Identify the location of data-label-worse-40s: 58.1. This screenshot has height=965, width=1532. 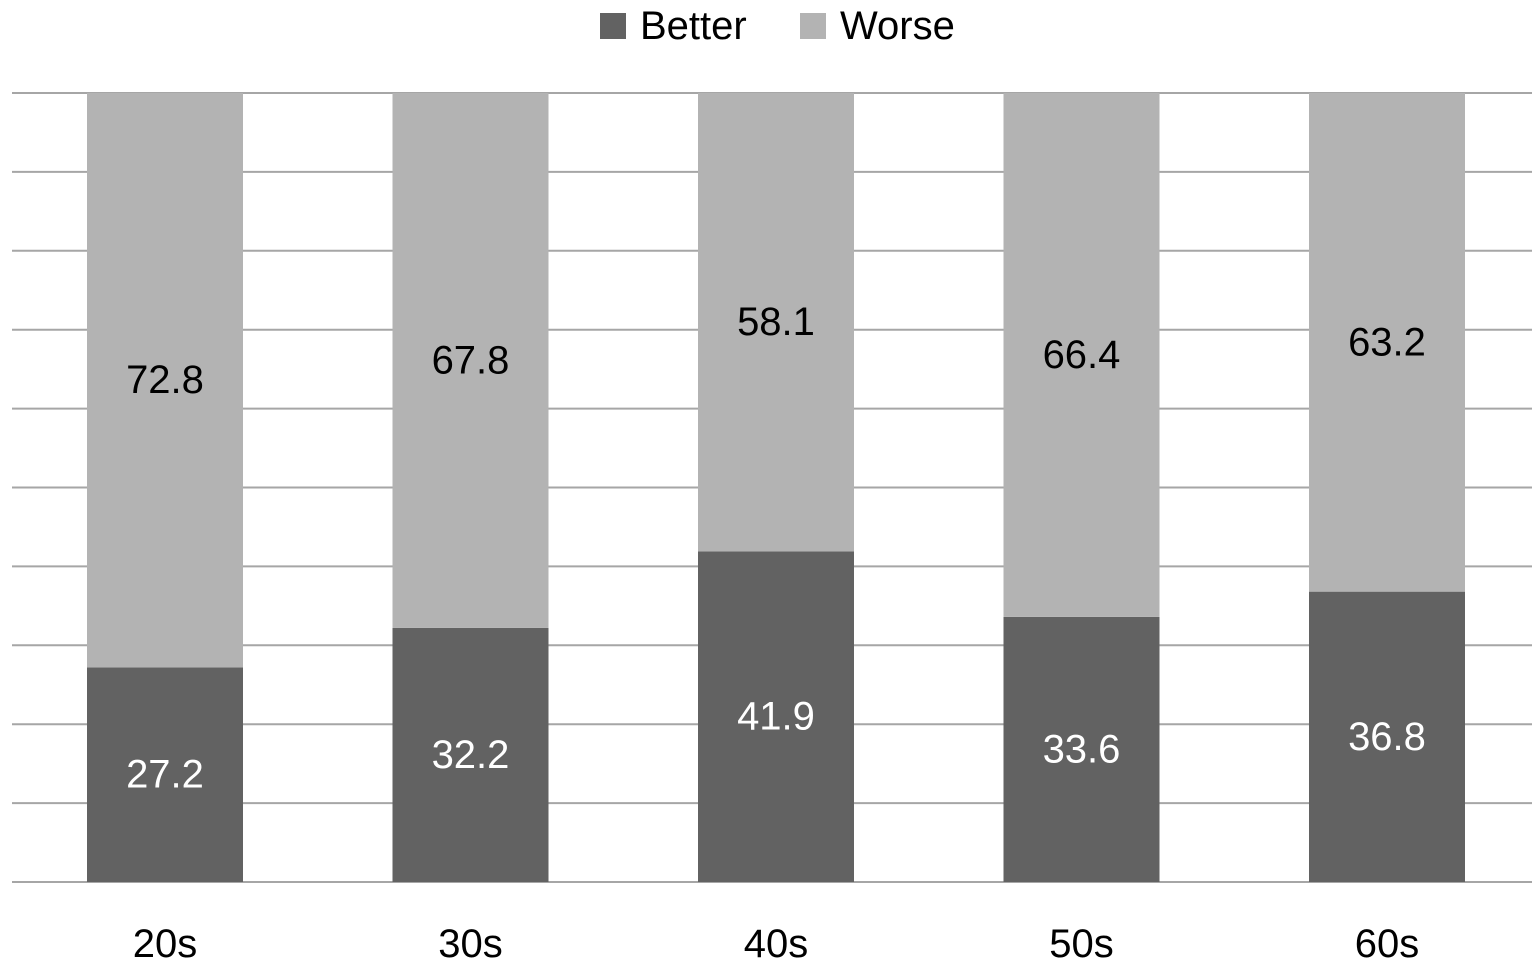
(776, 322).